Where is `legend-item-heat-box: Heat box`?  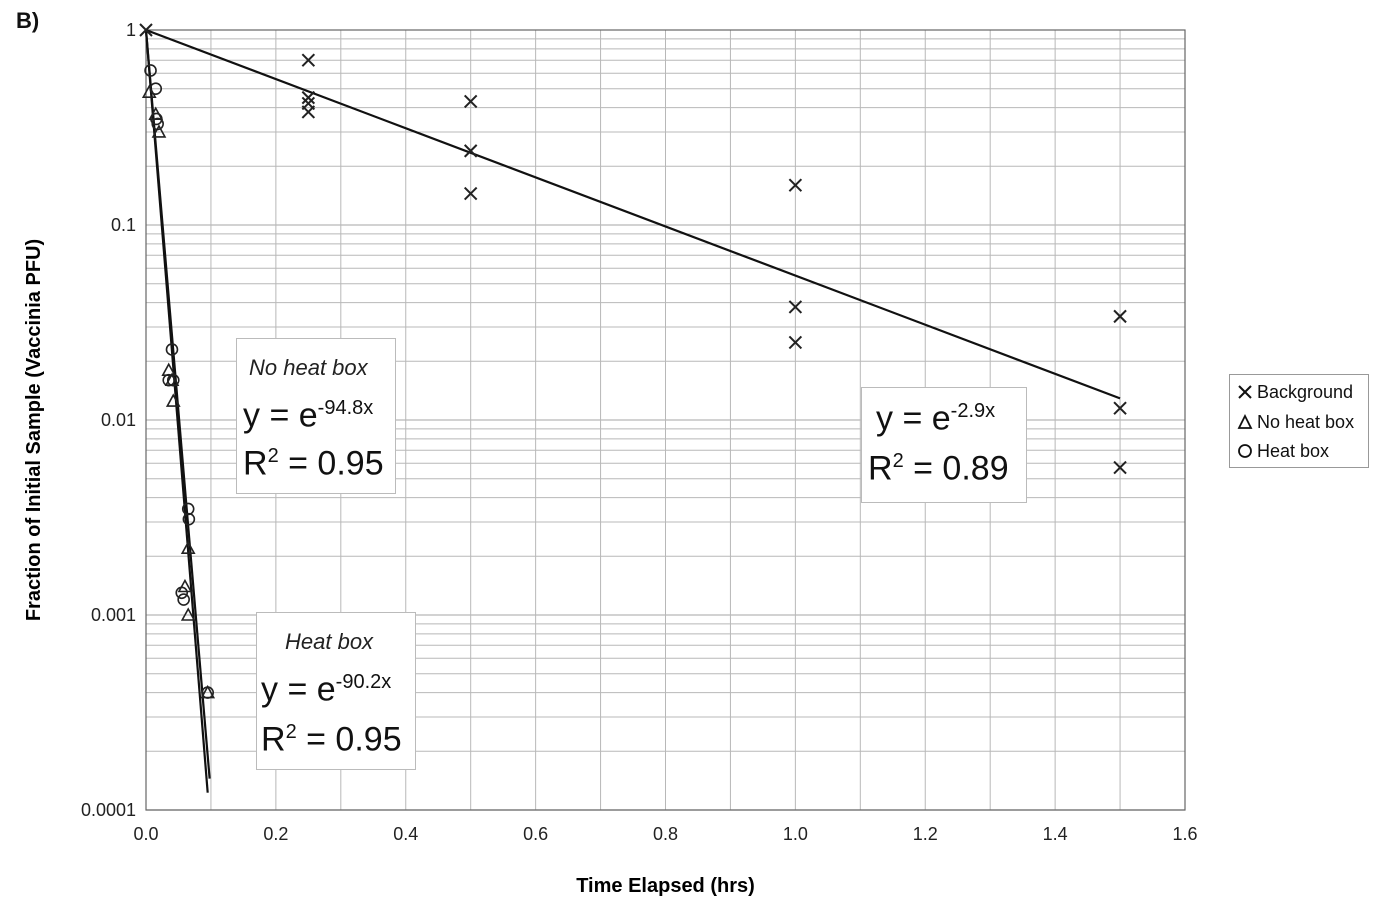
legend-item-heat-box: Heat box is located at coordinates (1282, 451).